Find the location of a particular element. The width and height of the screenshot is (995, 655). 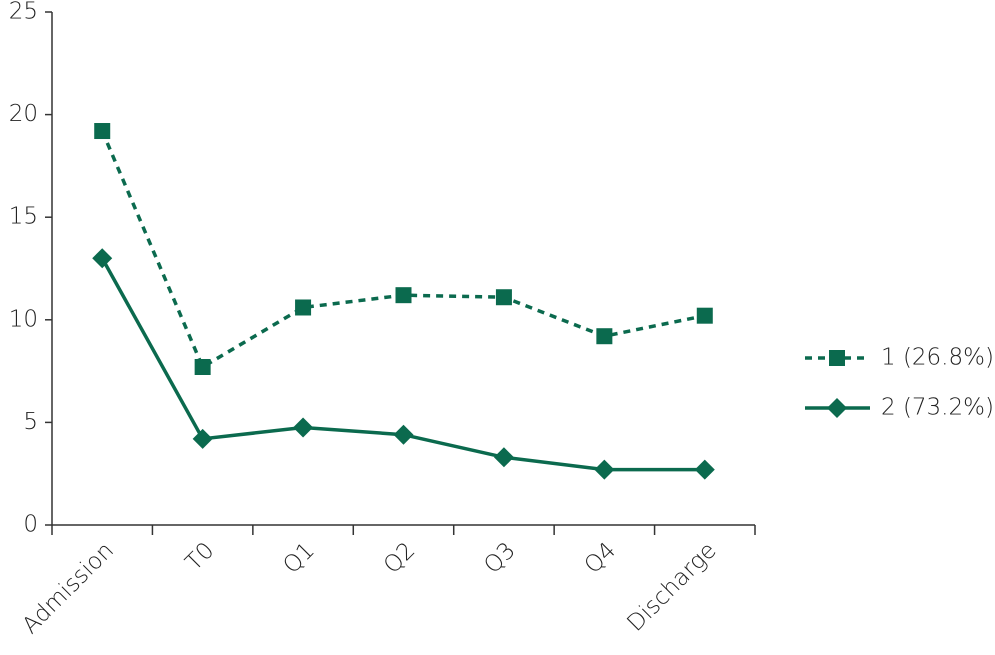

y-tick-label: 0 is located at coordinates (30, 525).